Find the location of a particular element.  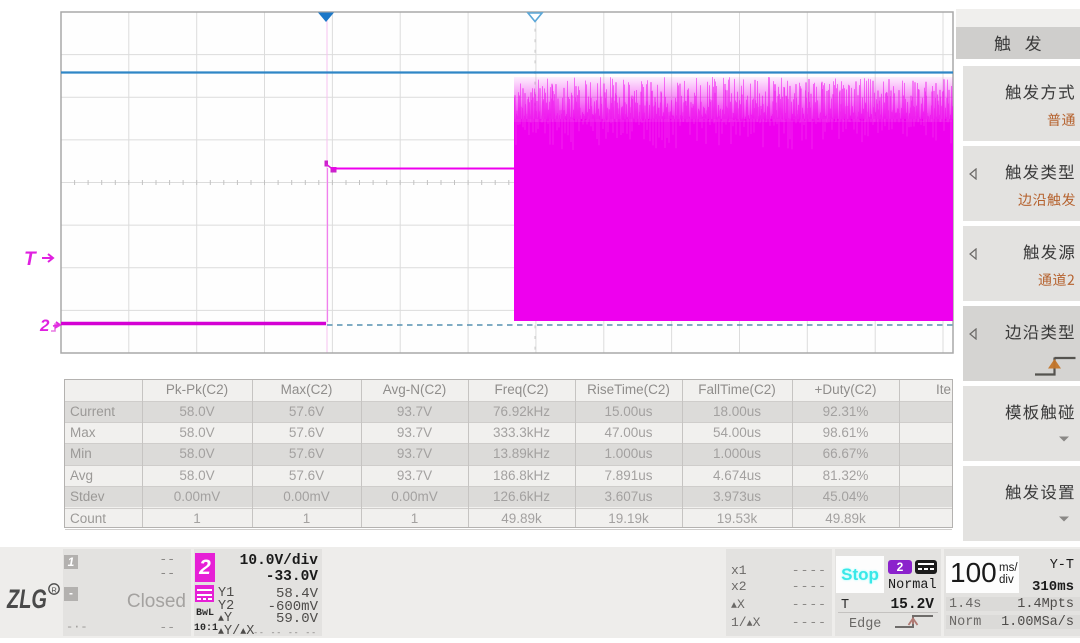

svg-text: R is located at coordinates (54, 589).